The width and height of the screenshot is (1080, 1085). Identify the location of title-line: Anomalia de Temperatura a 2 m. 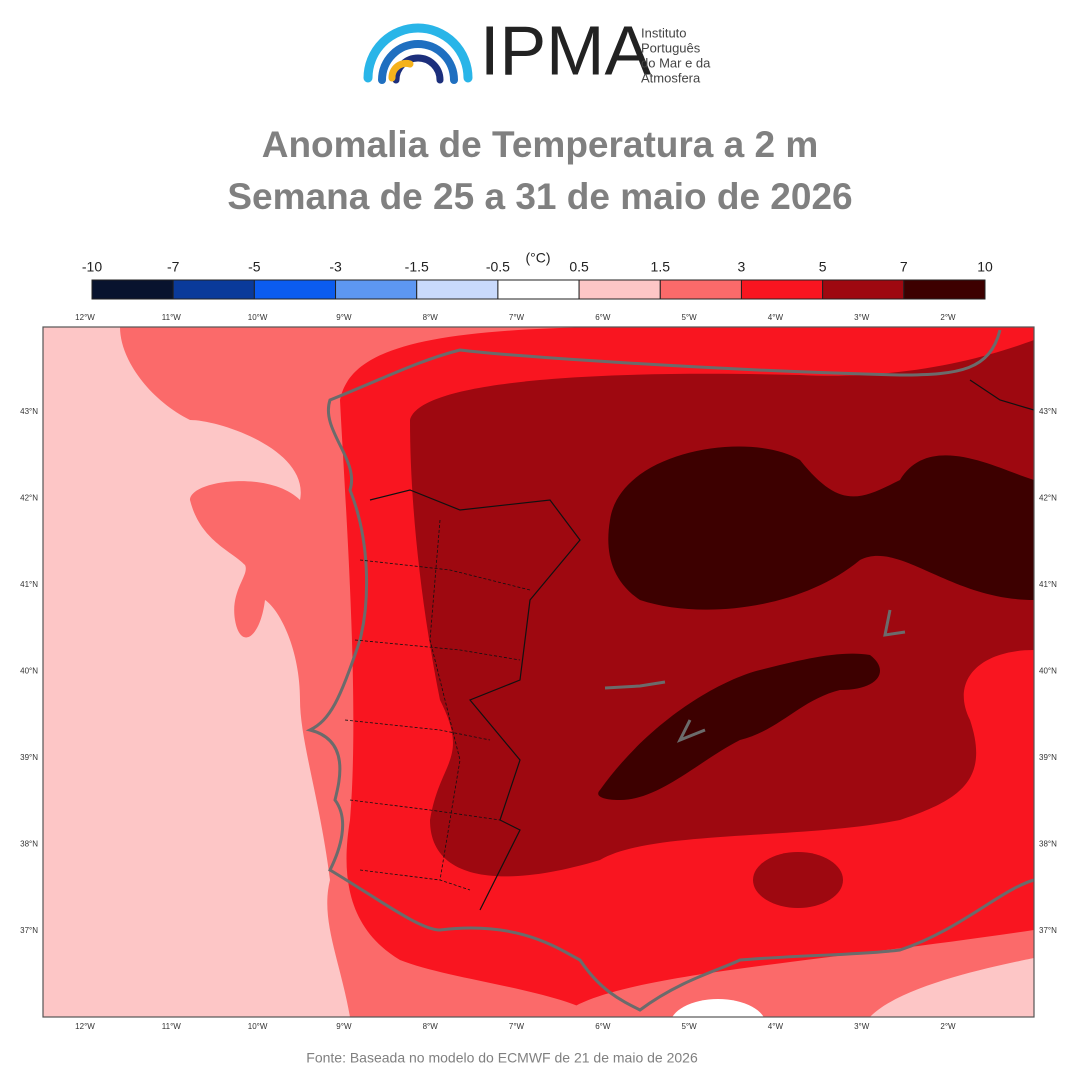
(540, 144).